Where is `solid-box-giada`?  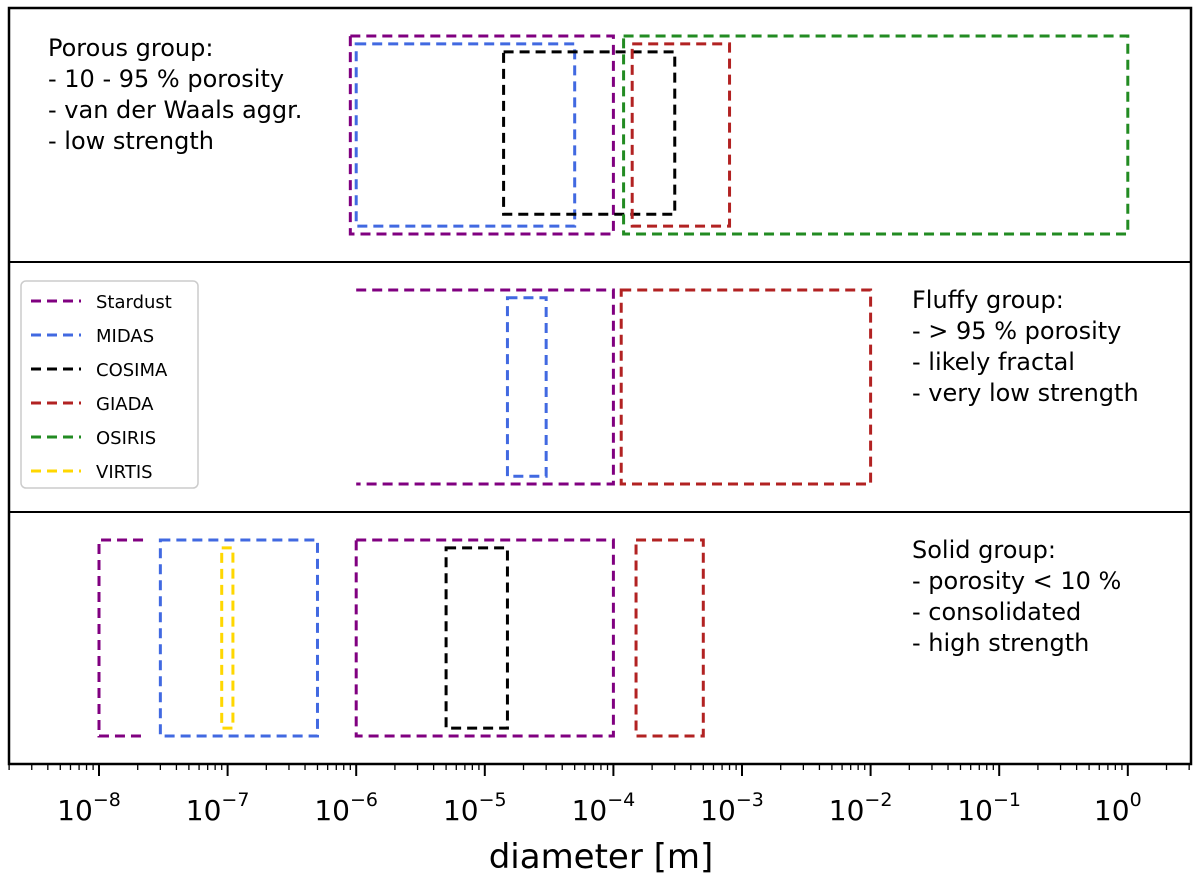
solid-box-giada is located at coordinates (669, 638).